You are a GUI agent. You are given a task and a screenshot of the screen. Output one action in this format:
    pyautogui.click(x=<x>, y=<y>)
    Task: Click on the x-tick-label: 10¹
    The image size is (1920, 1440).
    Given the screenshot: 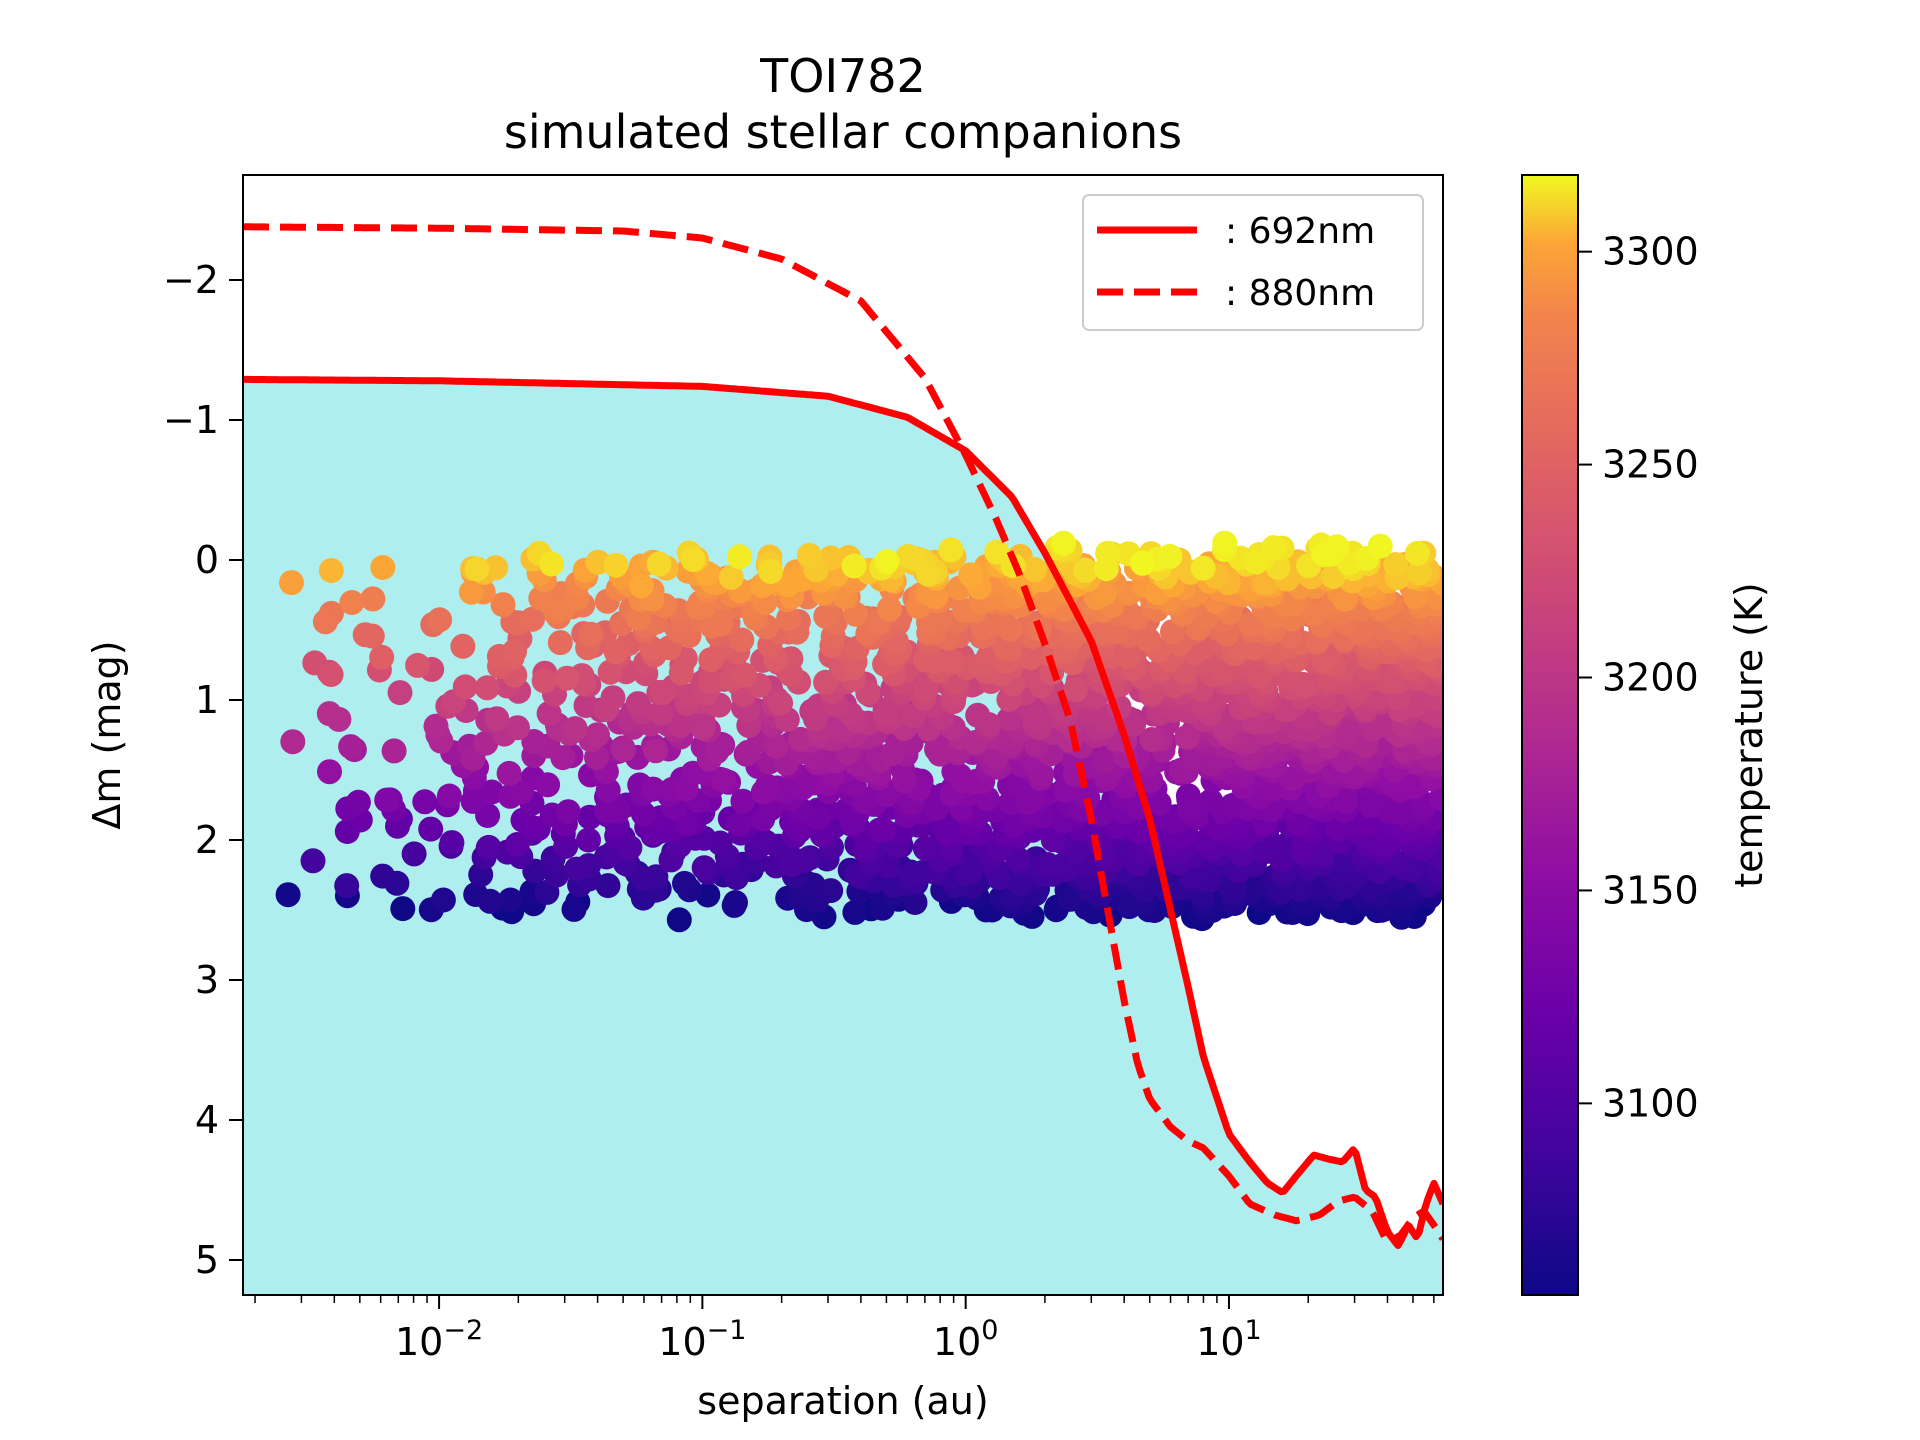 What is the action you would take?
    pyautogui.click(x=1229, y=1339)
    